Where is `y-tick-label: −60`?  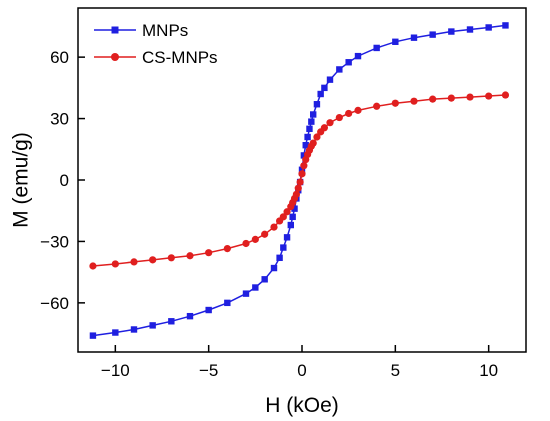
y-tick-label: −60 is located at coordinates (54, 303).